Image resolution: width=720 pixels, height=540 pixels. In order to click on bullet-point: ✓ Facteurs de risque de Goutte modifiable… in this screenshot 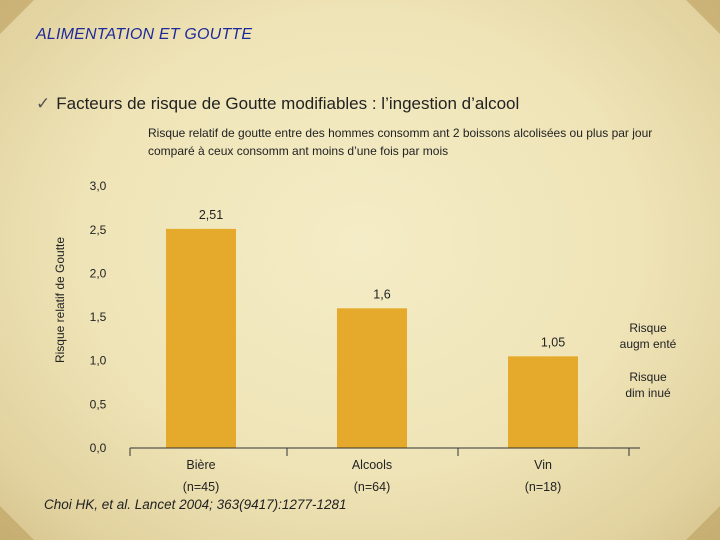, I will do `click(277, 104)`.